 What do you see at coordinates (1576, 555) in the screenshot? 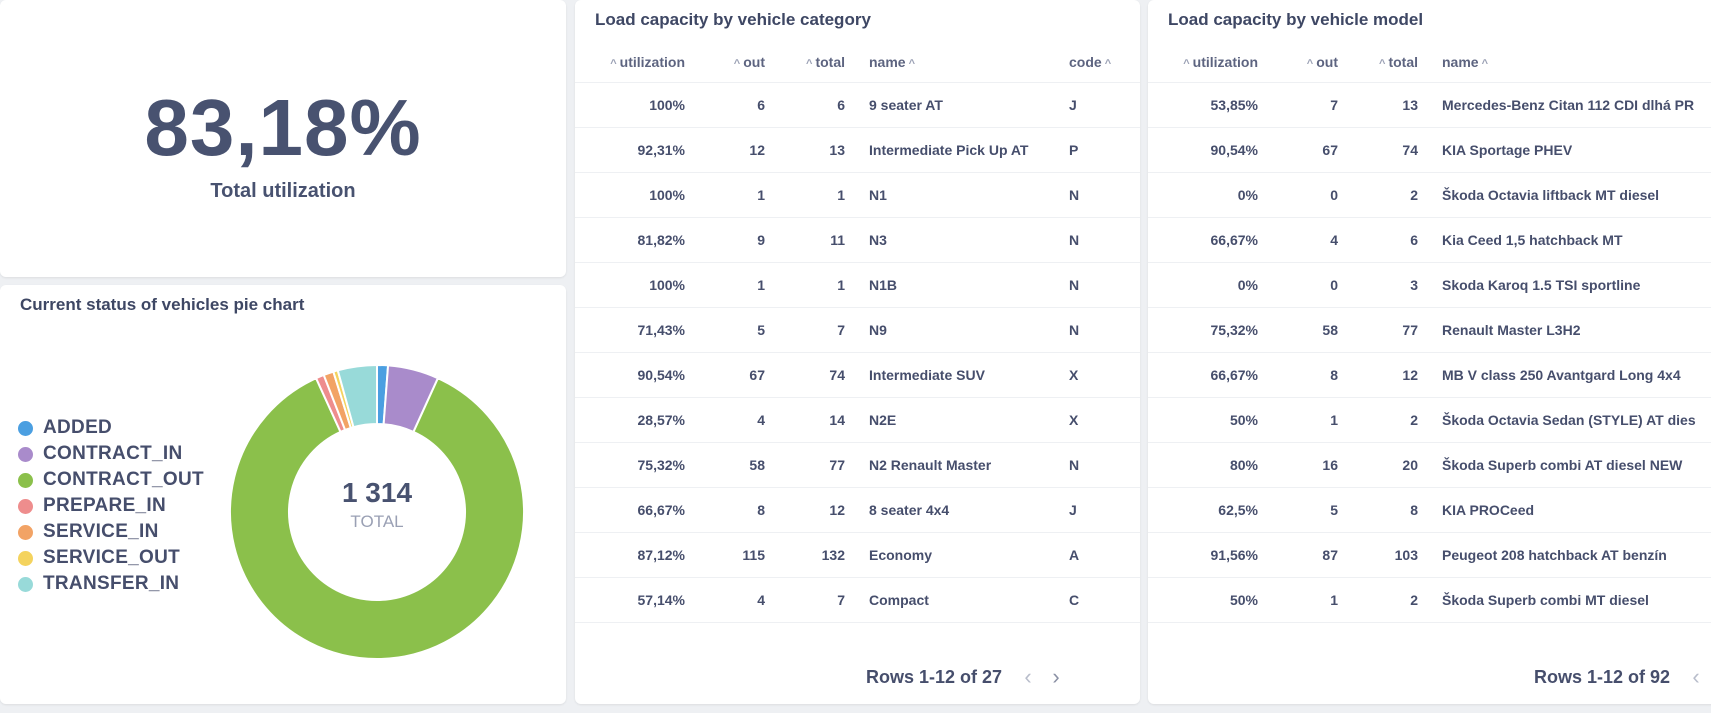
I see `cell-name: Peugeot 208 hatchback AT benzín` at bounding box center [1576, 555].